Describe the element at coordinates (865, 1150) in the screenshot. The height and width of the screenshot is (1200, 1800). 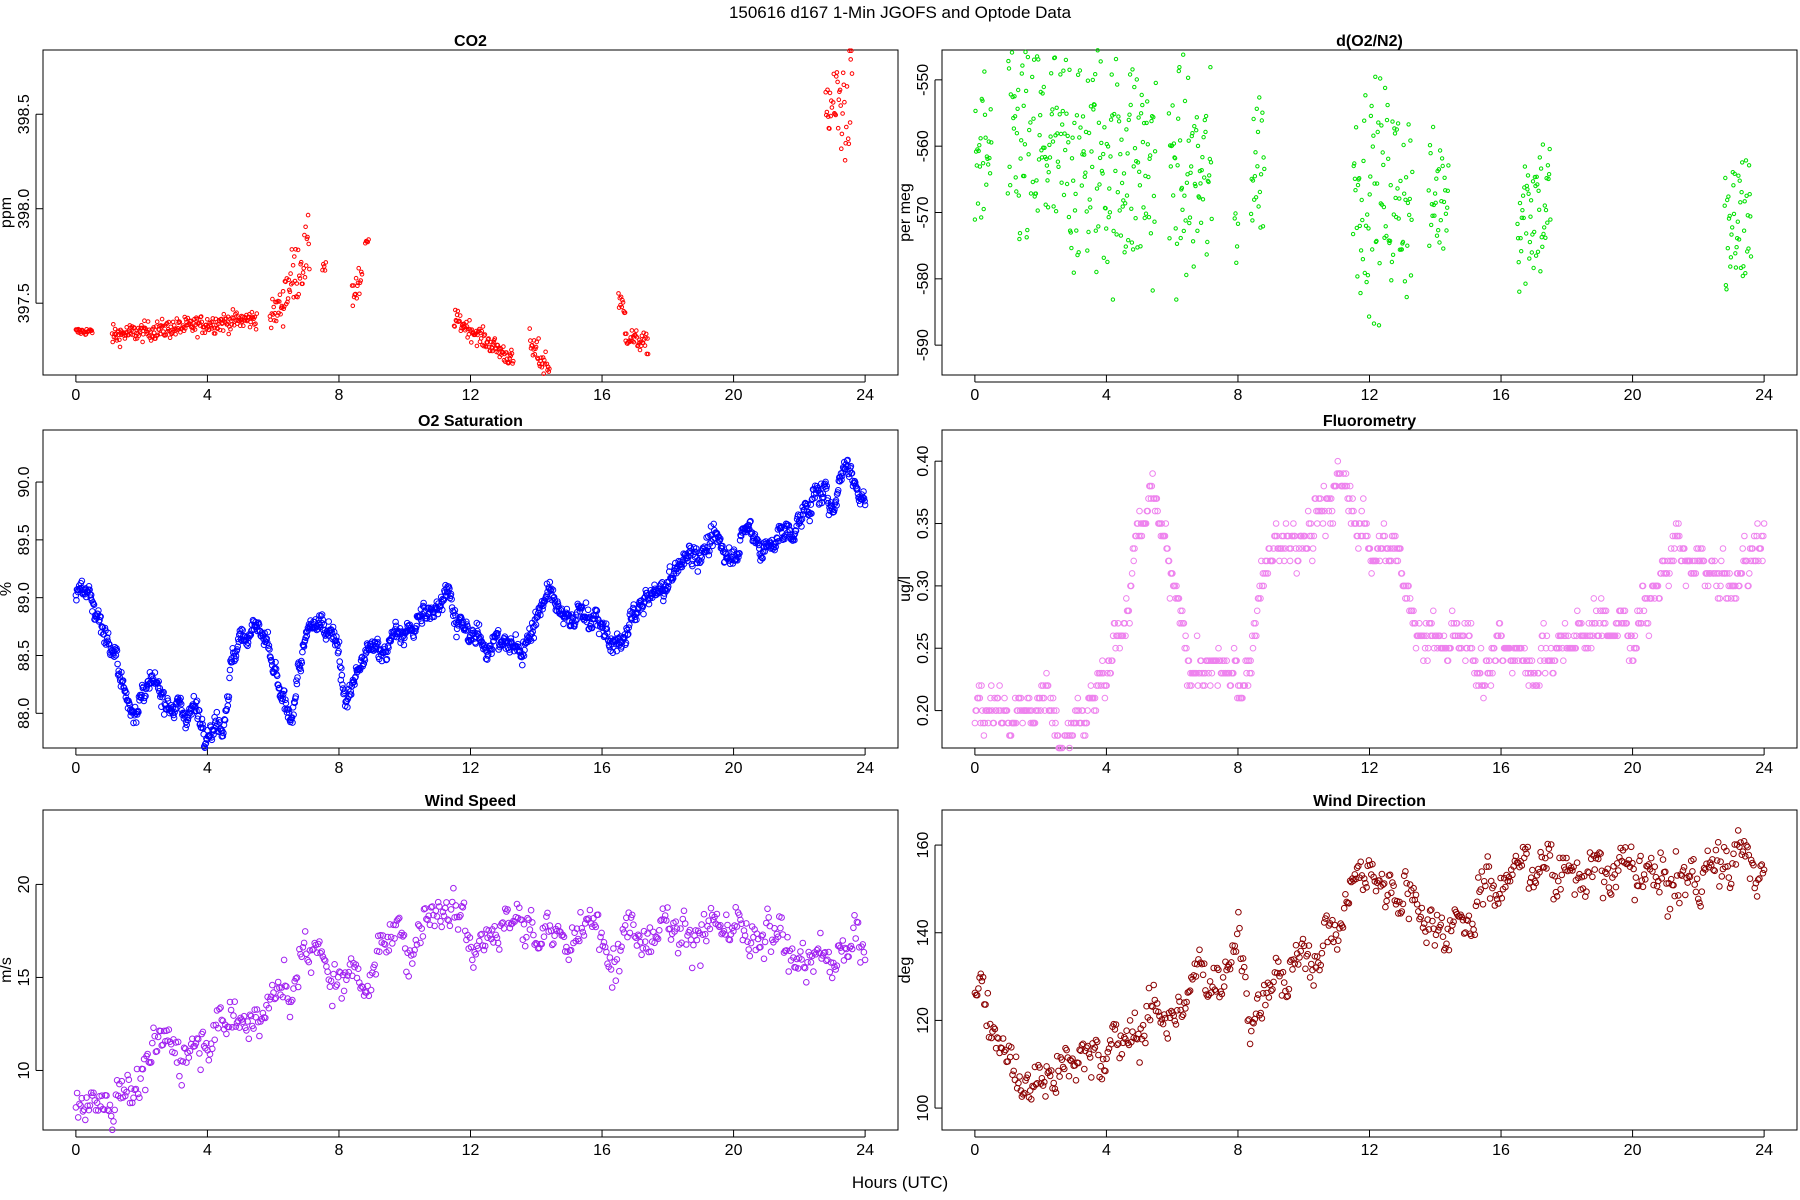
I see `x-tick-label: 24` at that location.